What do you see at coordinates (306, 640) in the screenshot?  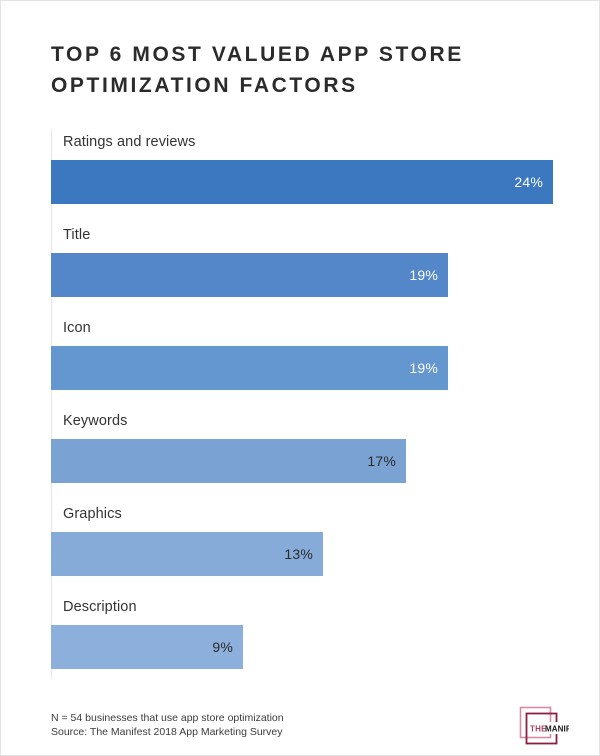 I see `bar-group-description: Description 9%` at bounding box center [306, 640].